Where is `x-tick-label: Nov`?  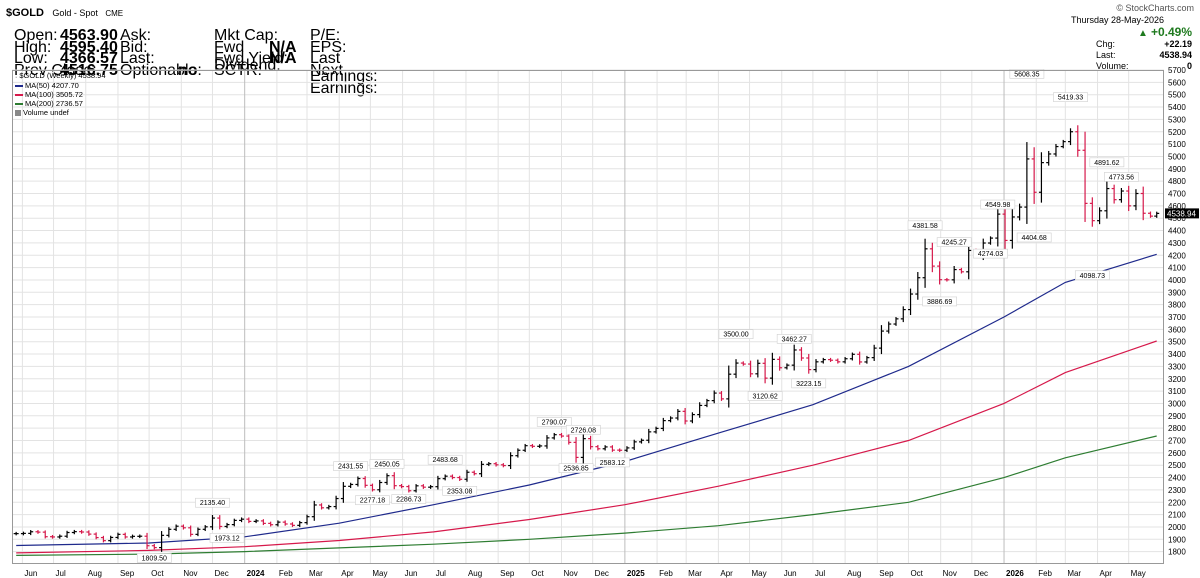
x-tick-label: Nov is located at coordinates (190, 573).